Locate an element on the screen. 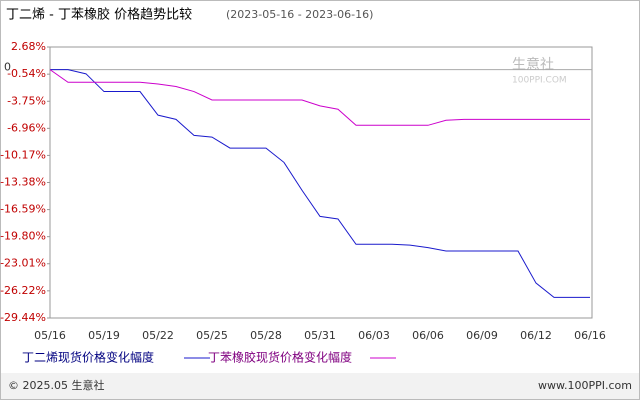 The width and height of the screenshot is (640, 404). legend-label: 丁二烯现货价格变化幅度 is located at coordinates (88, 357).